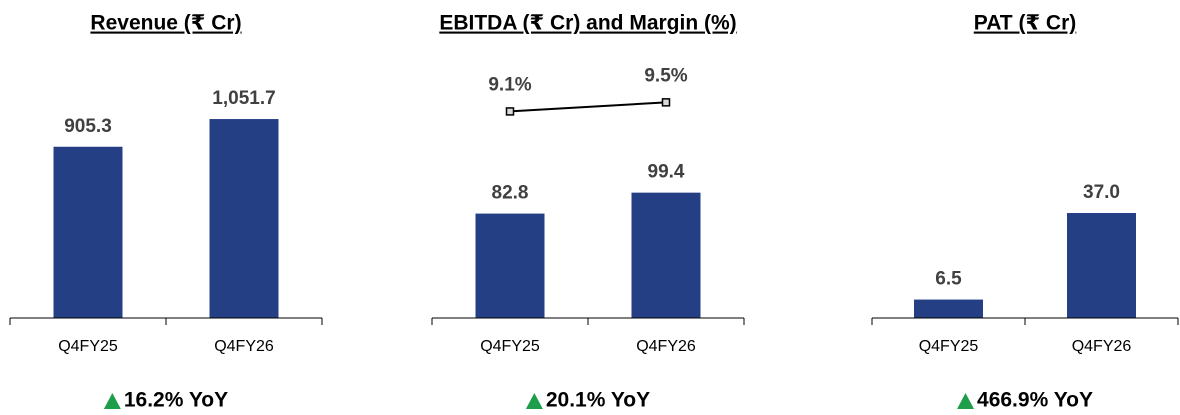 The width and height of the screenshot is (1180, 415). I want to click on chart-title: EBITDA (₹ Cr) and Margin (%), so click(587, 23).